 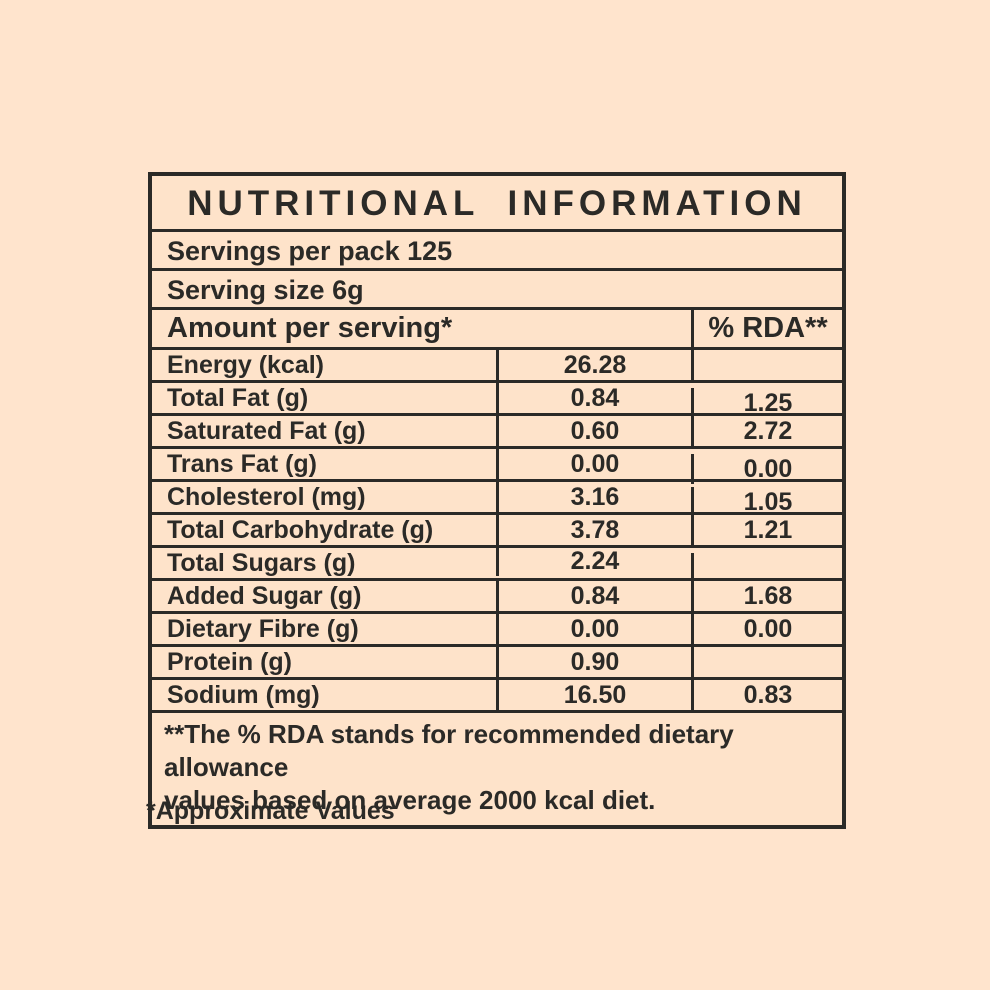 What do you see at coordinates (766, 403) in the screenshot?
I see `nutrient-rda: 1.25` at bounding box center [766, 403].